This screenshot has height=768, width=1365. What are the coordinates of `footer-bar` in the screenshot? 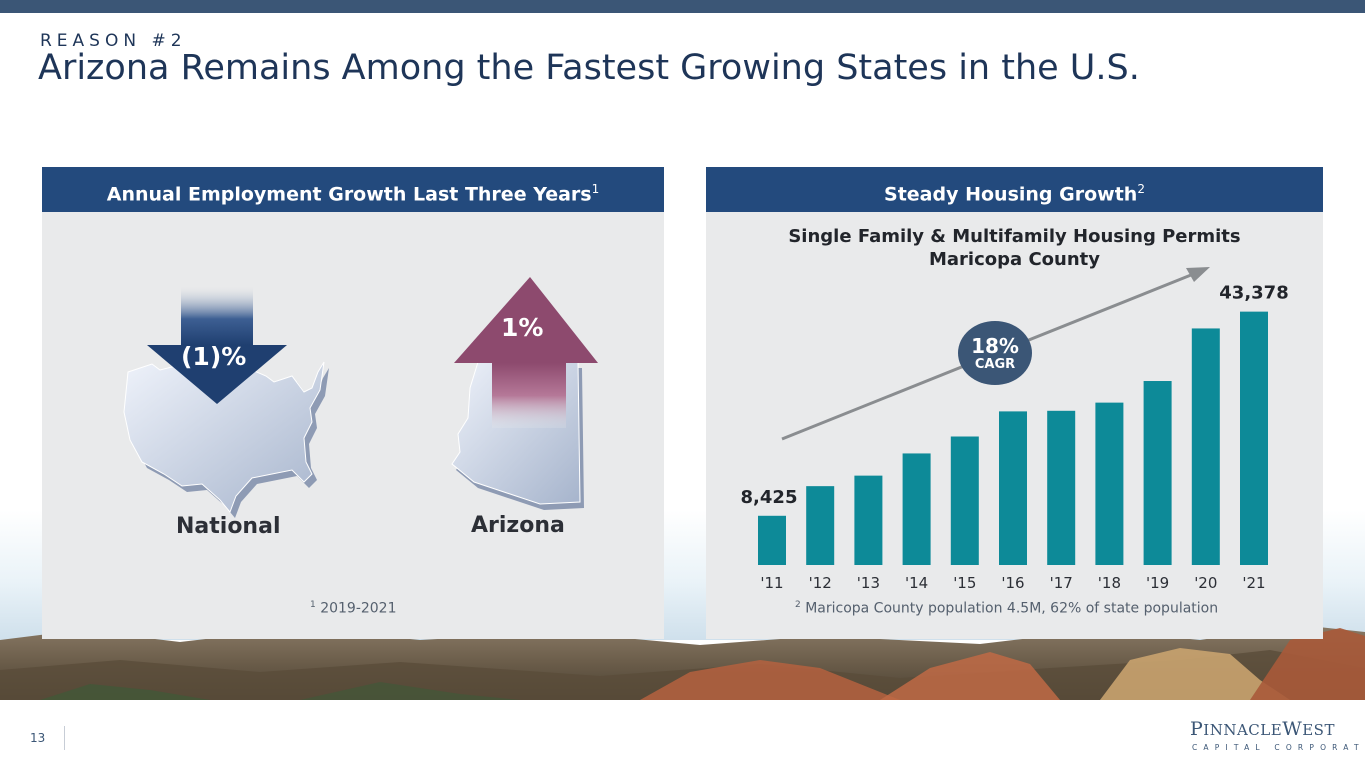 It's located at (682, 734).